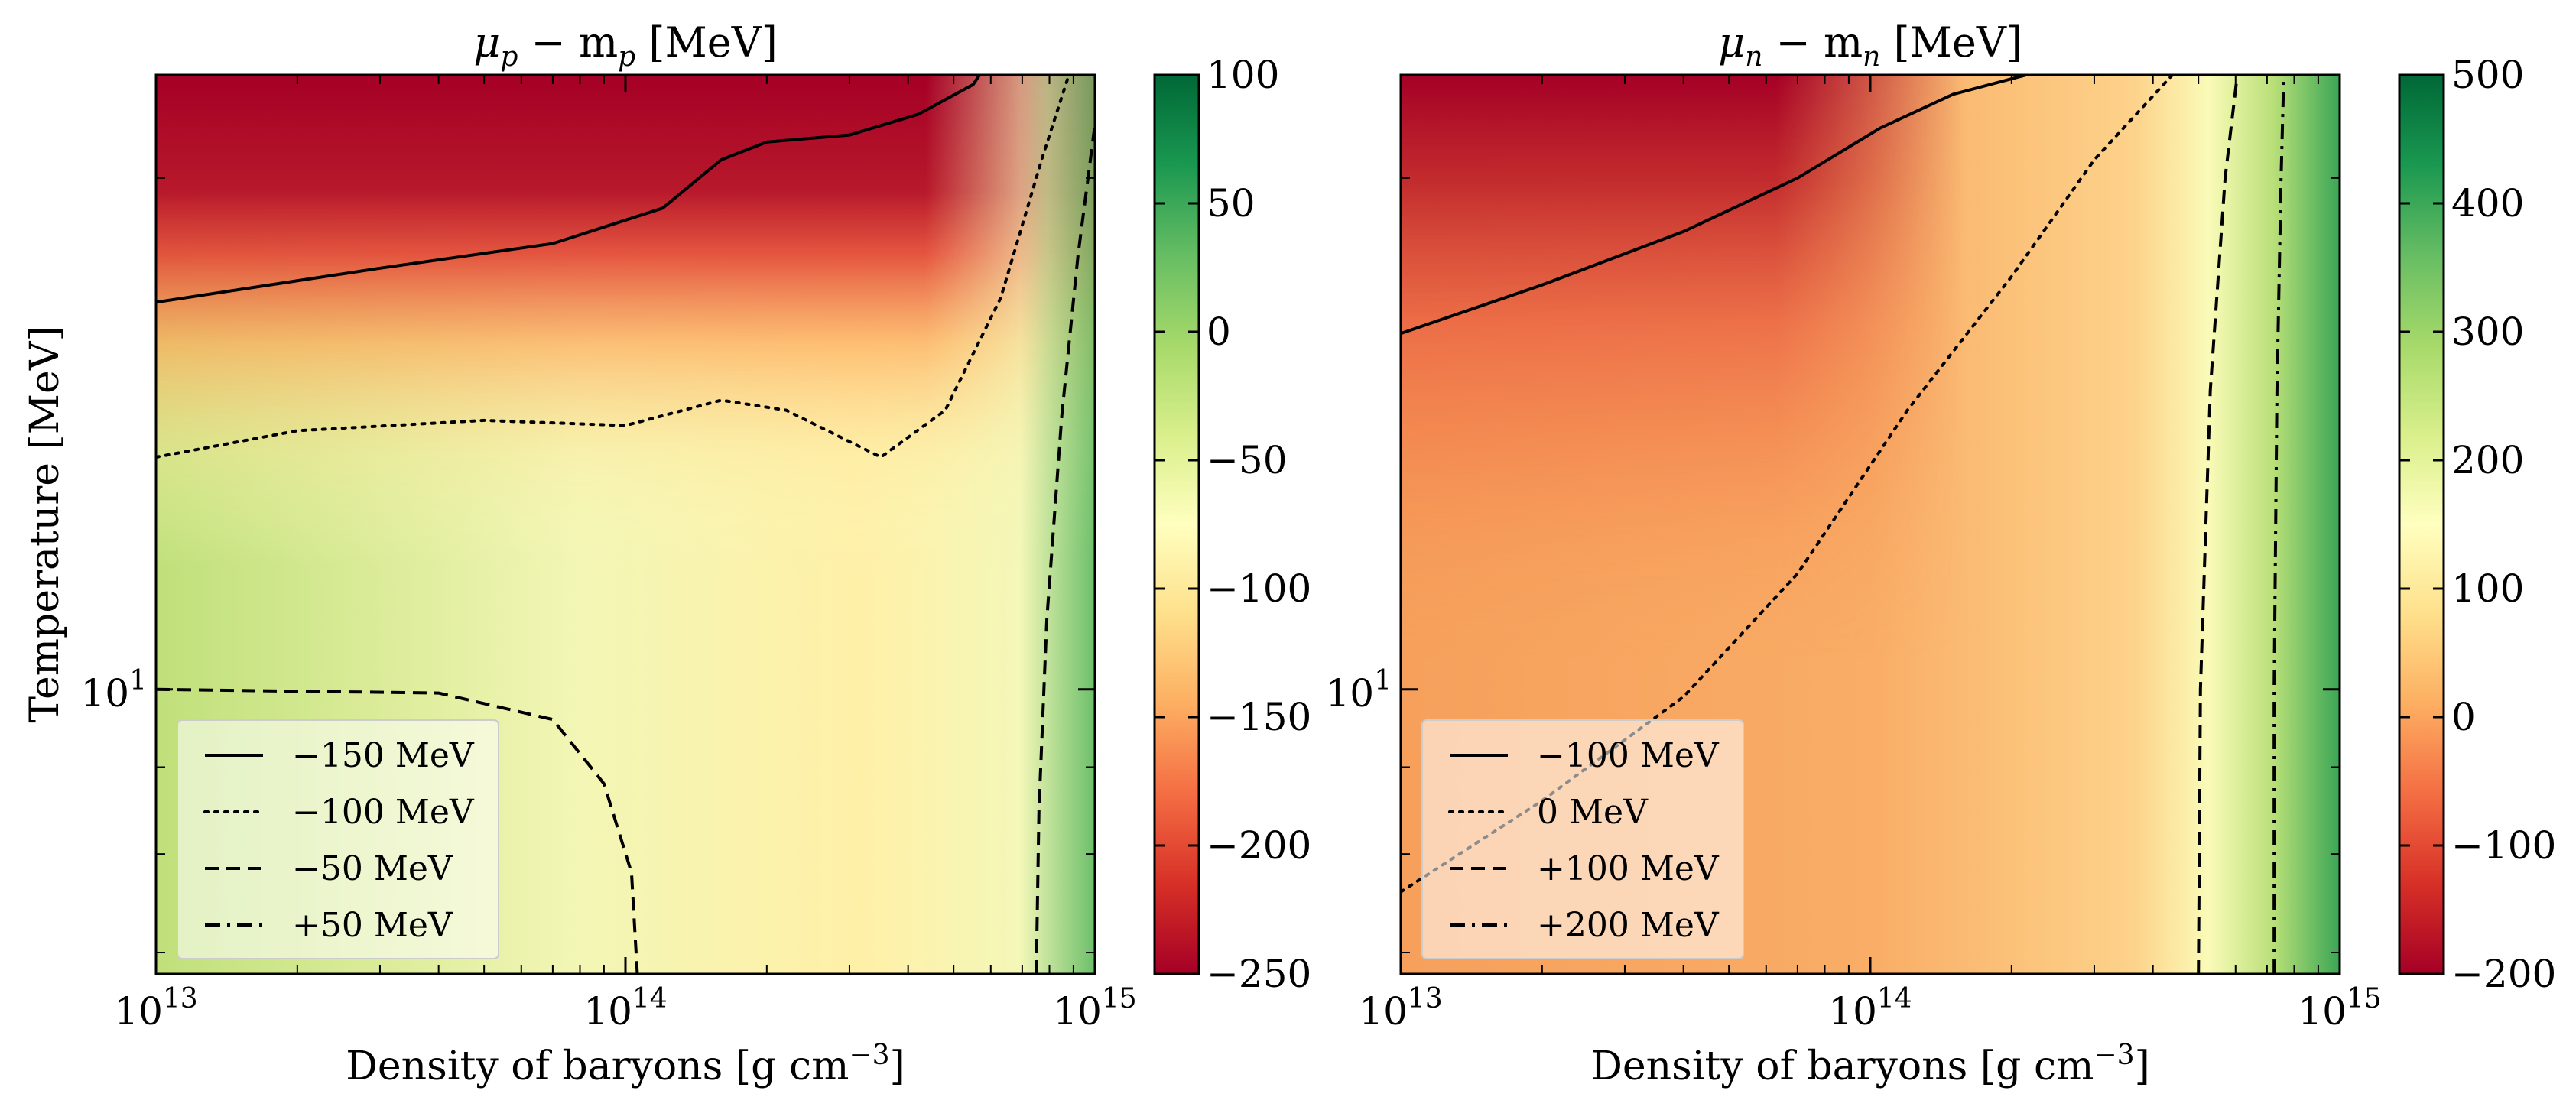 The width and height of the screenshot is (2576, 1110). What do you see at coordinates (2488, 332) in the screenshot?
I see `colorbar-tick-label: 300` at bounding box center [2488, 332].